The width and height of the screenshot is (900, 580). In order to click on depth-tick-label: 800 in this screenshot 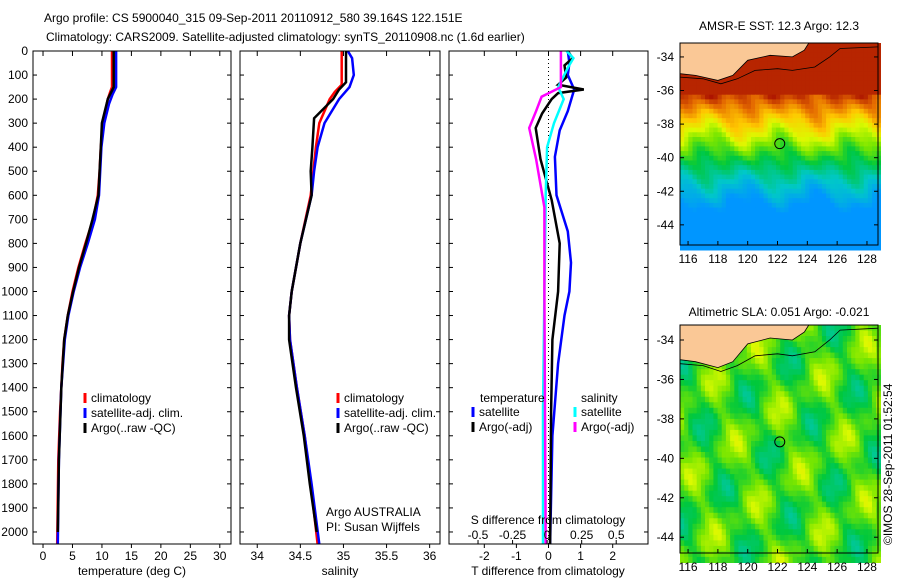, I will do `click(18, 243)`.